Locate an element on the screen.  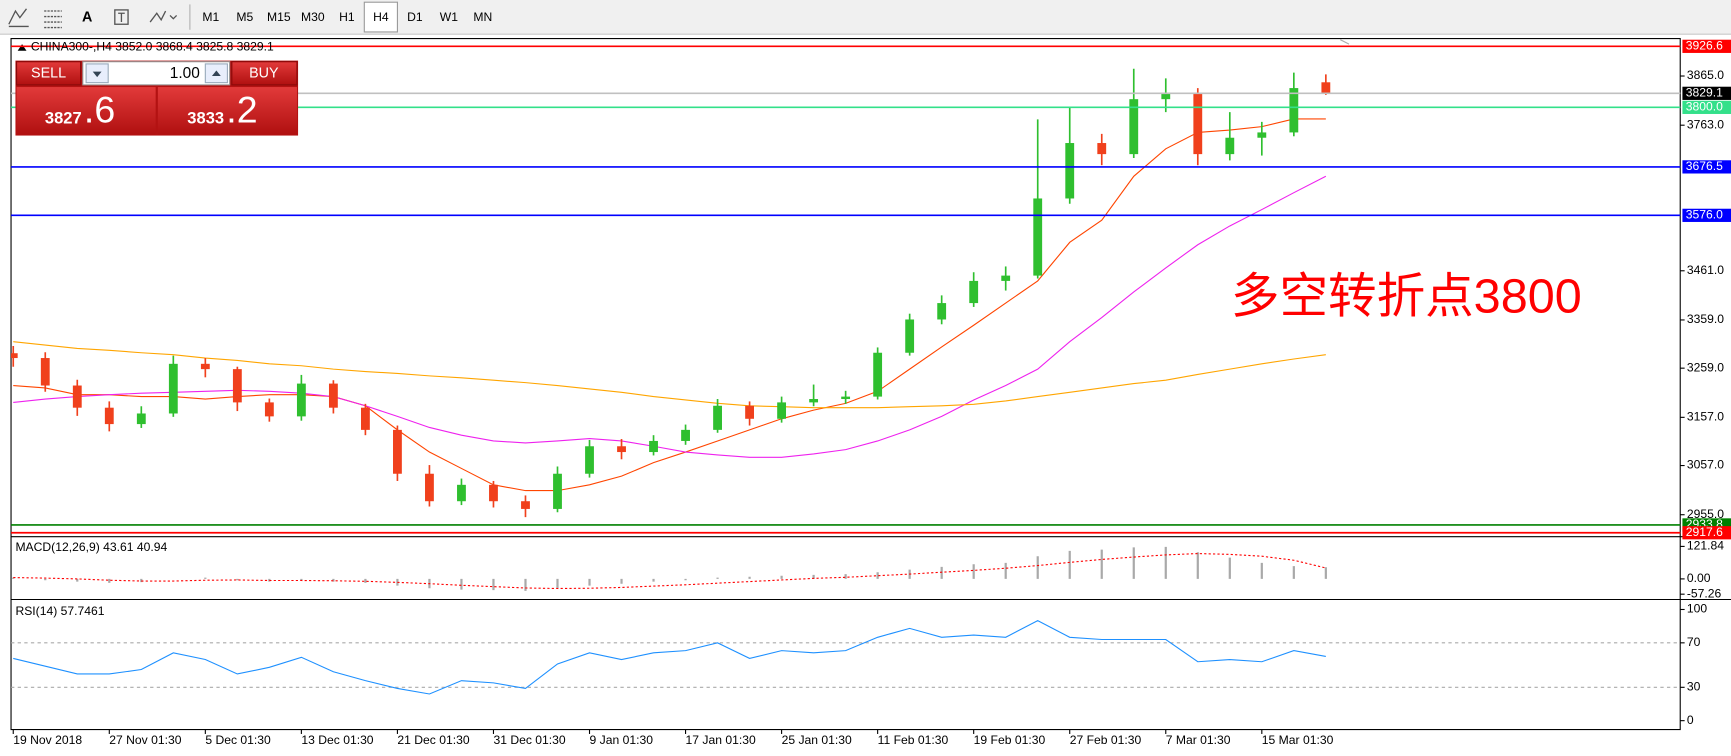
label-tool-glyph is located at coordinates (121, 17).